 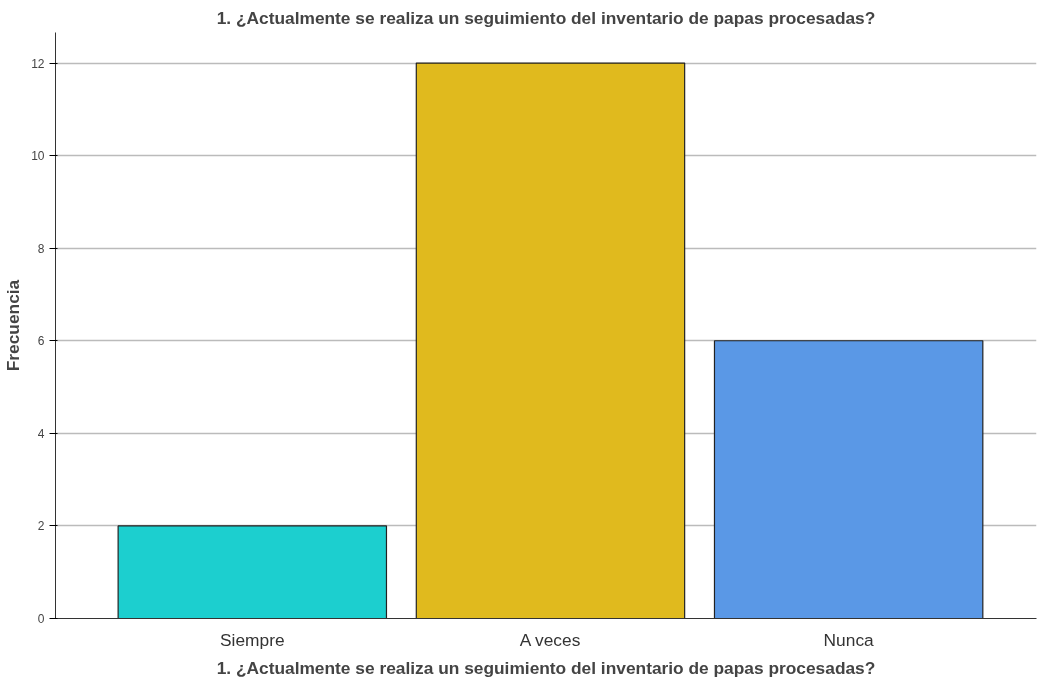 What do you see at coordinates (38, 63) in the screenshot?
I see `y-tick-label: 12` at bounding box center [38, 63].